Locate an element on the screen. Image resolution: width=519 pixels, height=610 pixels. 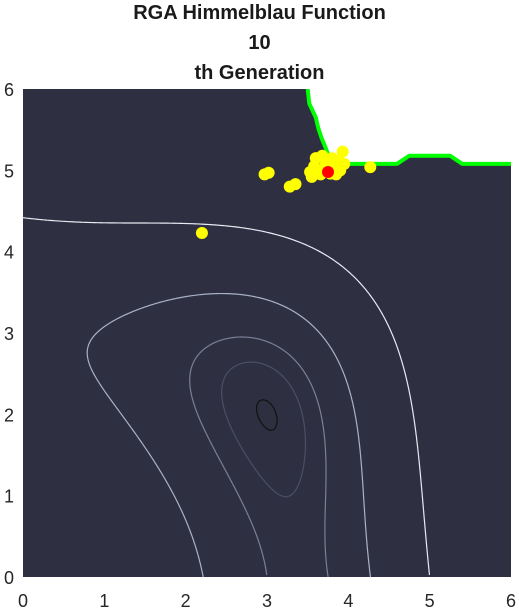
y-tick-label: 0 is located at coordinates (9, 578).